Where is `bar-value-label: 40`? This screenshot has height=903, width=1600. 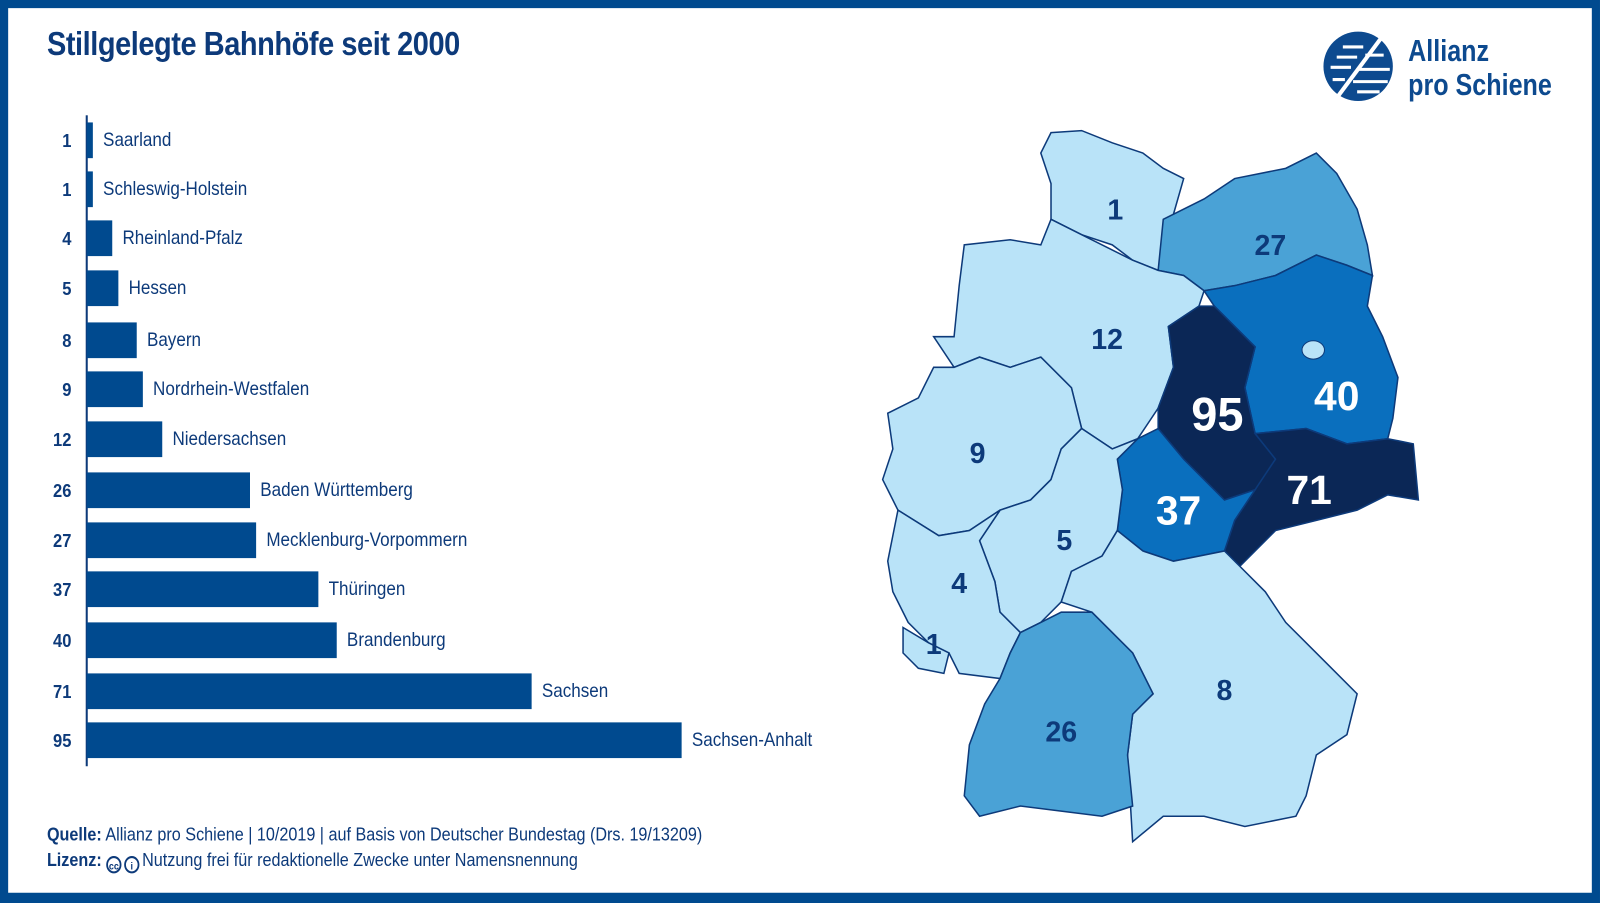 bar-value-label: 40 is located at coordinates (62, 640).